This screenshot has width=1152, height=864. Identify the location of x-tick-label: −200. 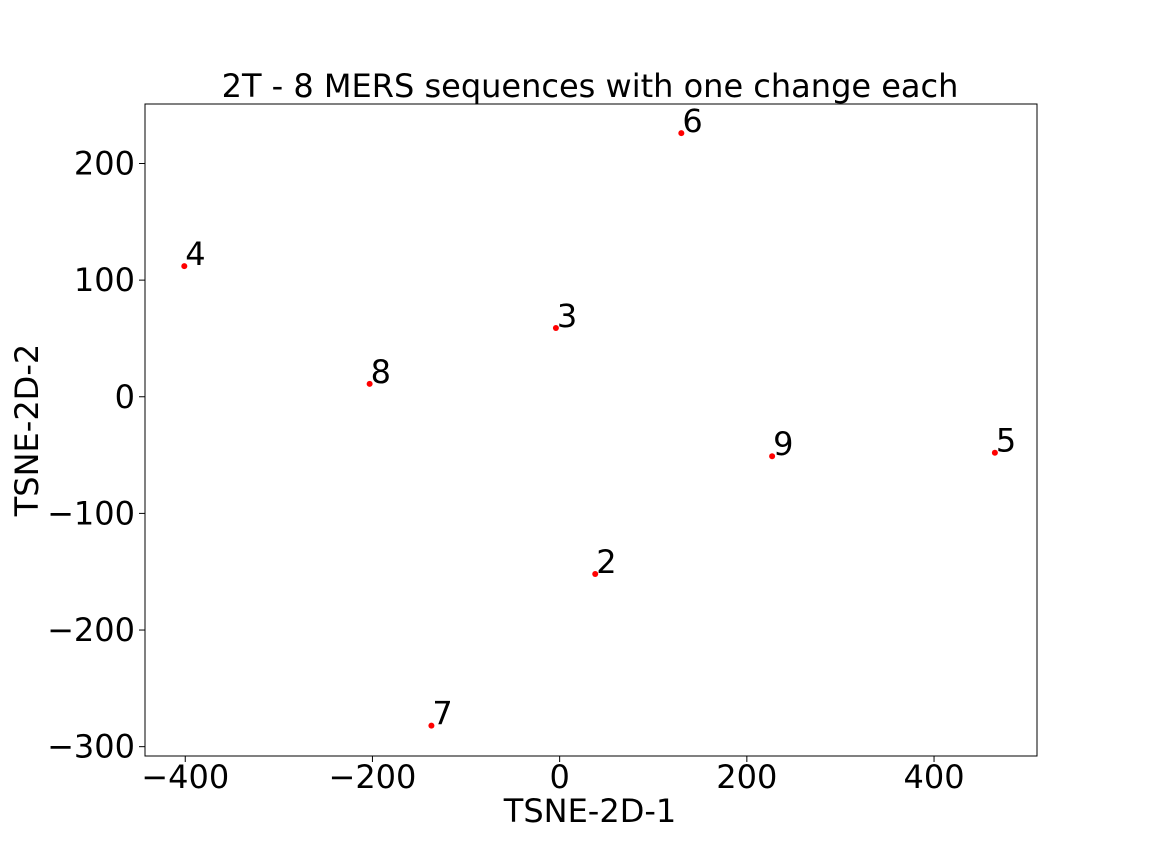
(373, 777).